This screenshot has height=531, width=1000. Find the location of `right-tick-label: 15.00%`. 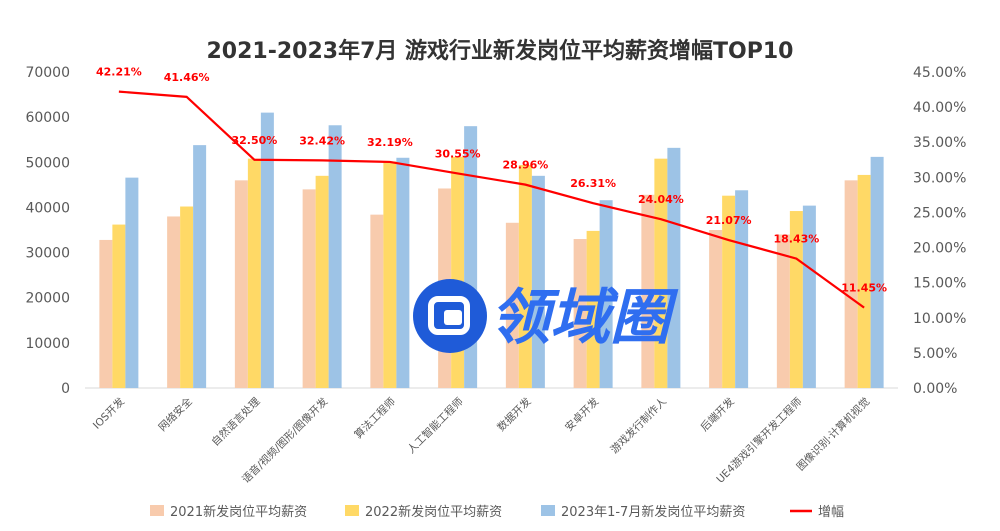

right-tick-label: 15.00% is located at coordinates (939, 284).